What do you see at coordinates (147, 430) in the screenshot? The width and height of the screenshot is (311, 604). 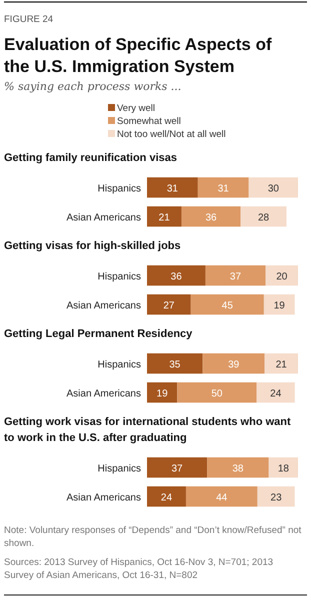 I see `chart-title: Getting work visas for international students who want to work in the U.S. after graduating` at bounding box center [147, 430].